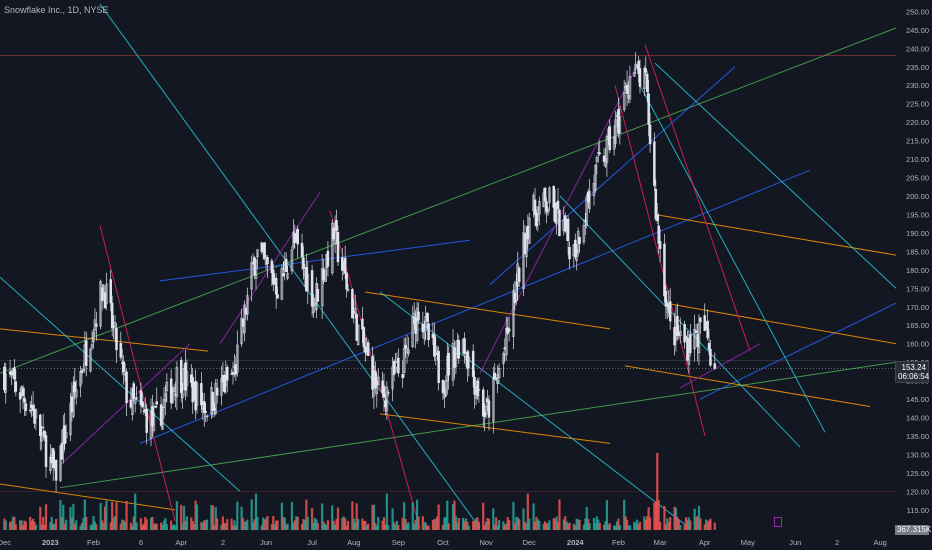 This screenshot has width=932, height=550. What do you see at coordinates (917, 85) in the screenshot?
I see `y-tick-label: 230.00` at bounding box center [917, 85].